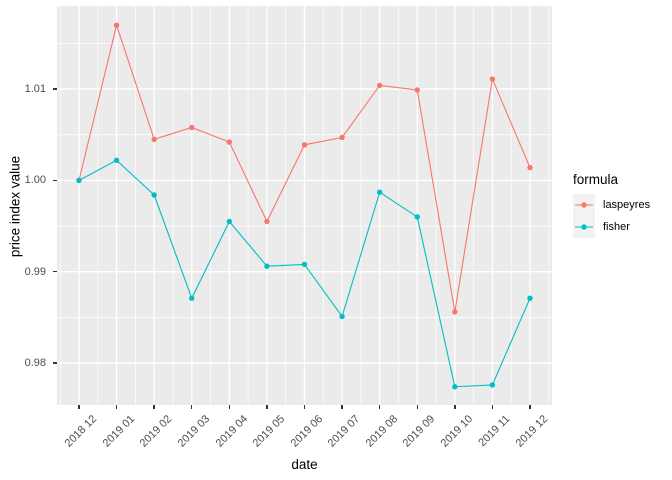  What do you see at coordinates (616, 227) in the screenshot?
I see `legend-entry-label: fisher` at bounding box center [616, 227].